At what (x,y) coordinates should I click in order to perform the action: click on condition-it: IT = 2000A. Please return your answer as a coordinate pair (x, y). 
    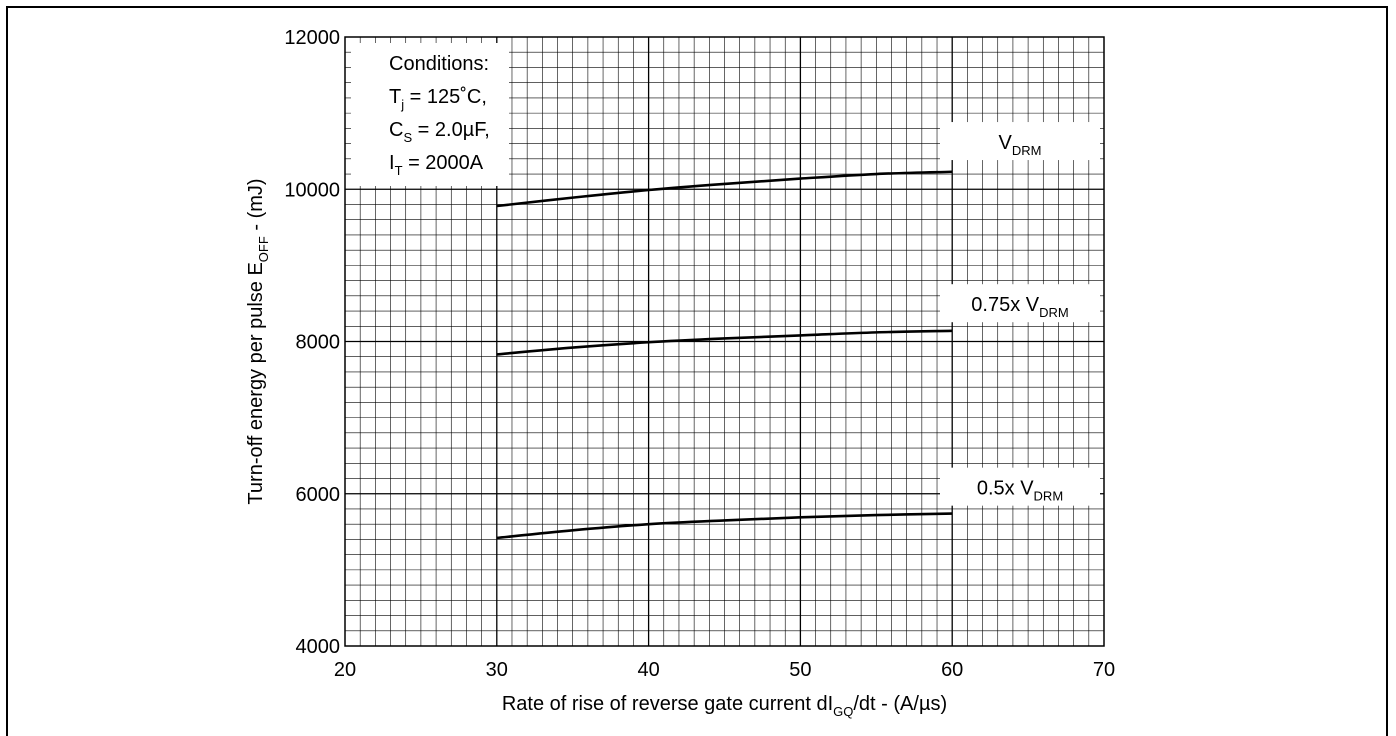
    Looking at the image, I should click on (436, 165).